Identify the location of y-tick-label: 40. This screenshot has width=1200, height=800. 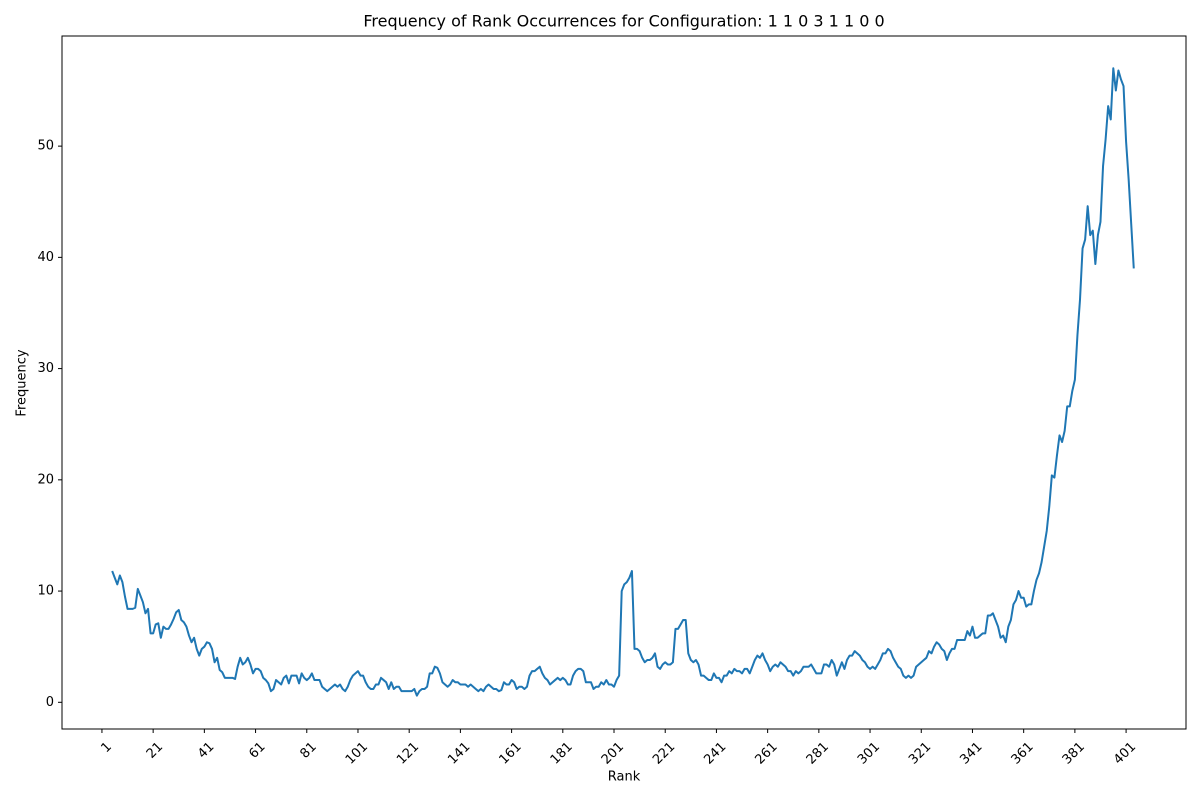
(45, 257).